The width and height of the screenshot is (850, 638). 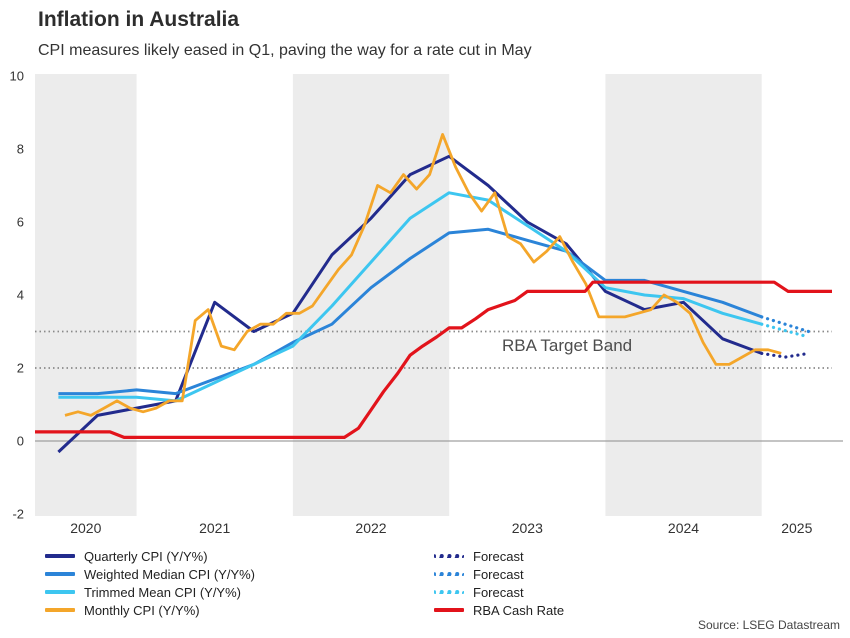 What do you see at coordinates (20, 368) in the screenshot?
I see `y-axis-label-2: 2` at bounding box center [20, 368].